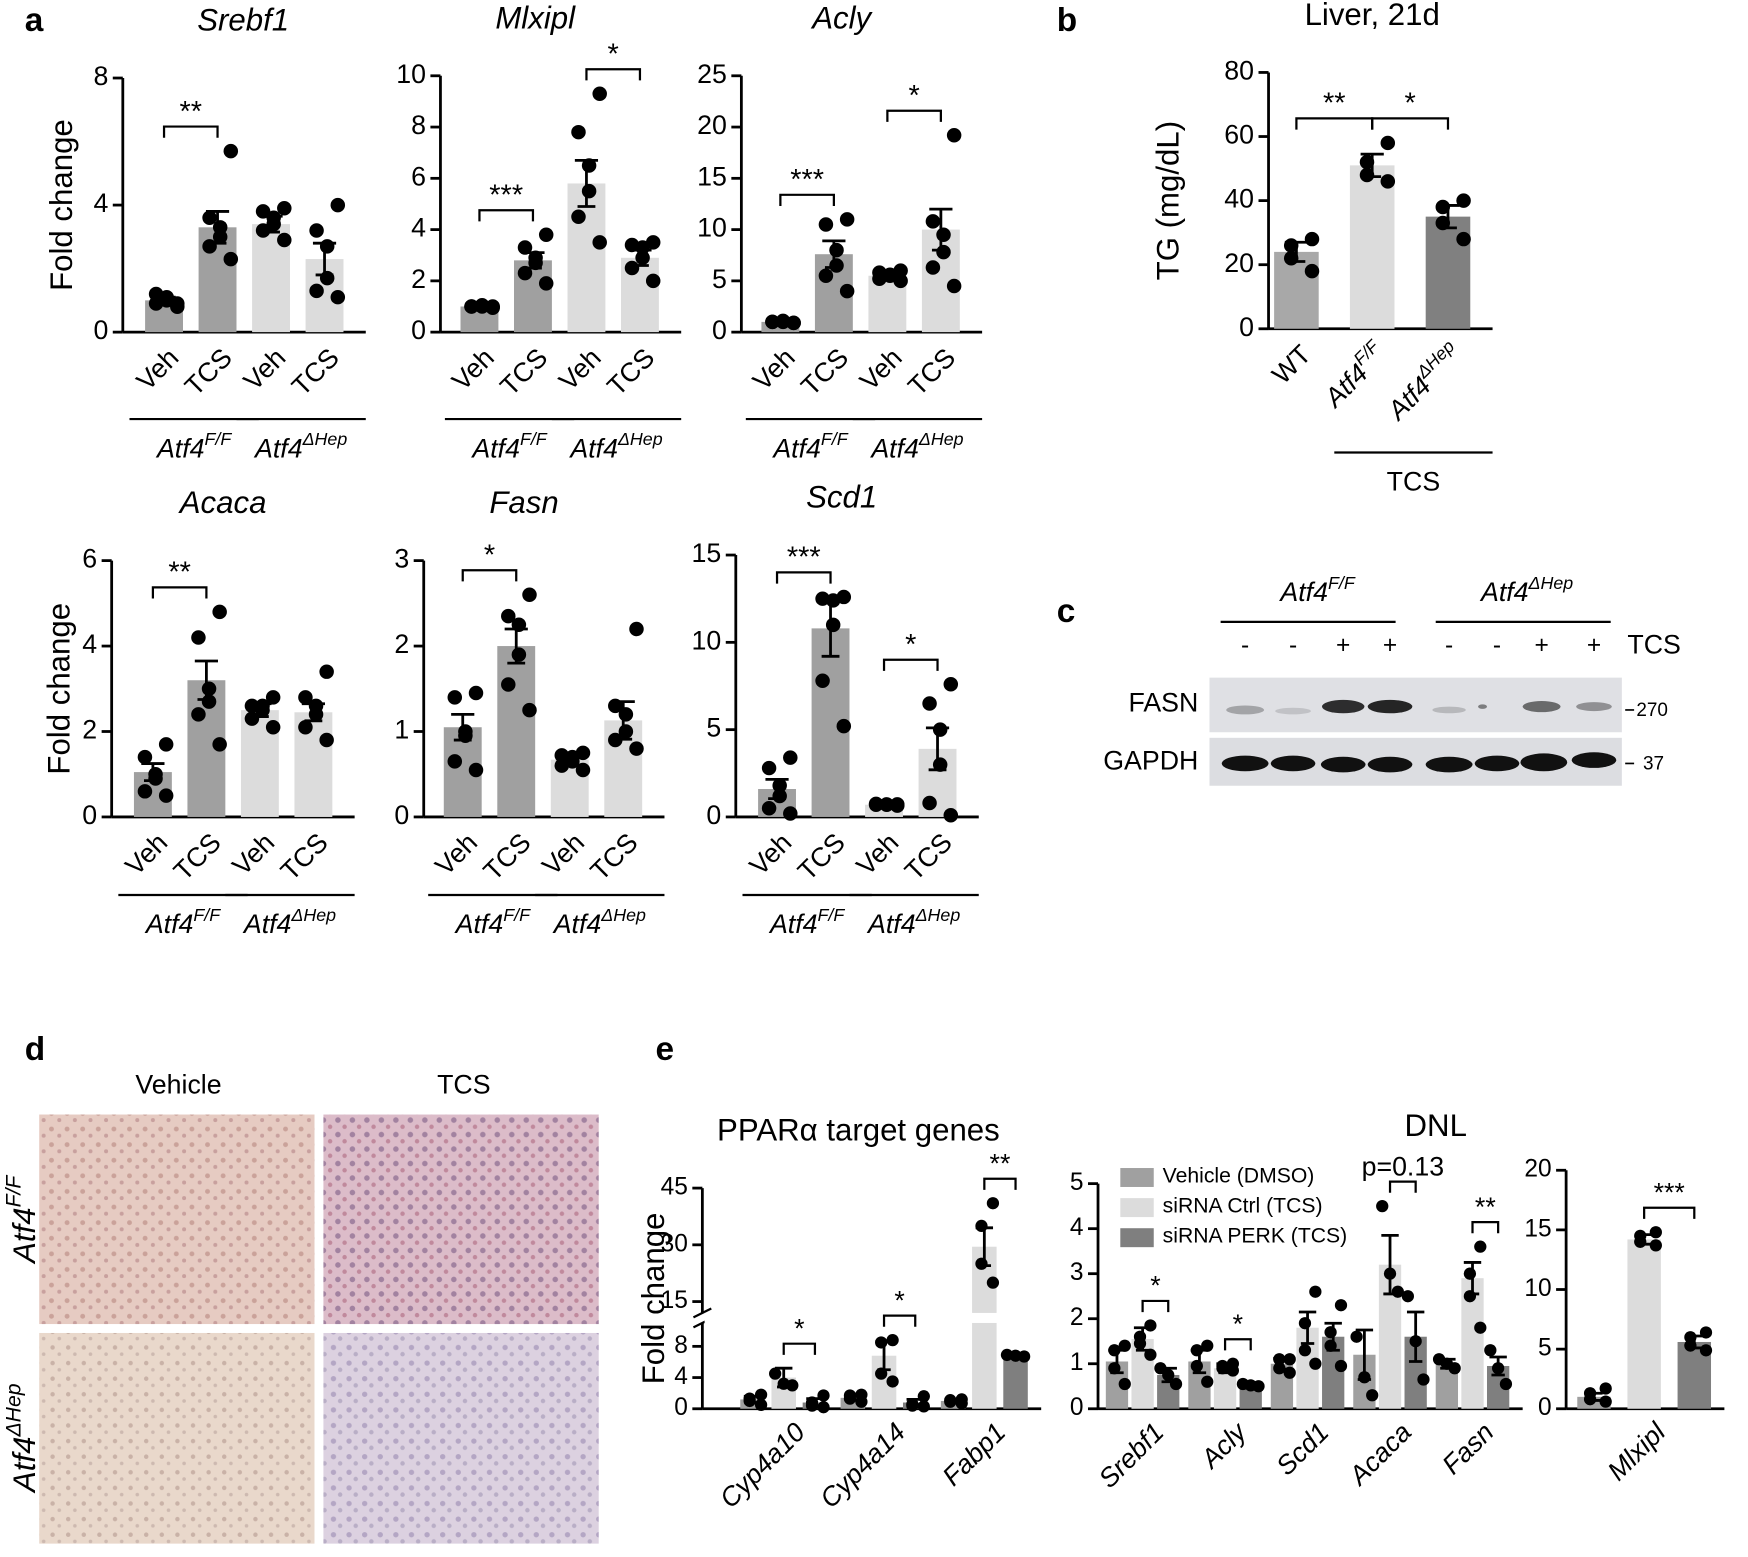 This screenshot has width=1748, height=1557. What do you see at coordinates (1537, 1288) in the screenshot?
I see `y-tick-label: 10` at bounding box center [1537, 1288].